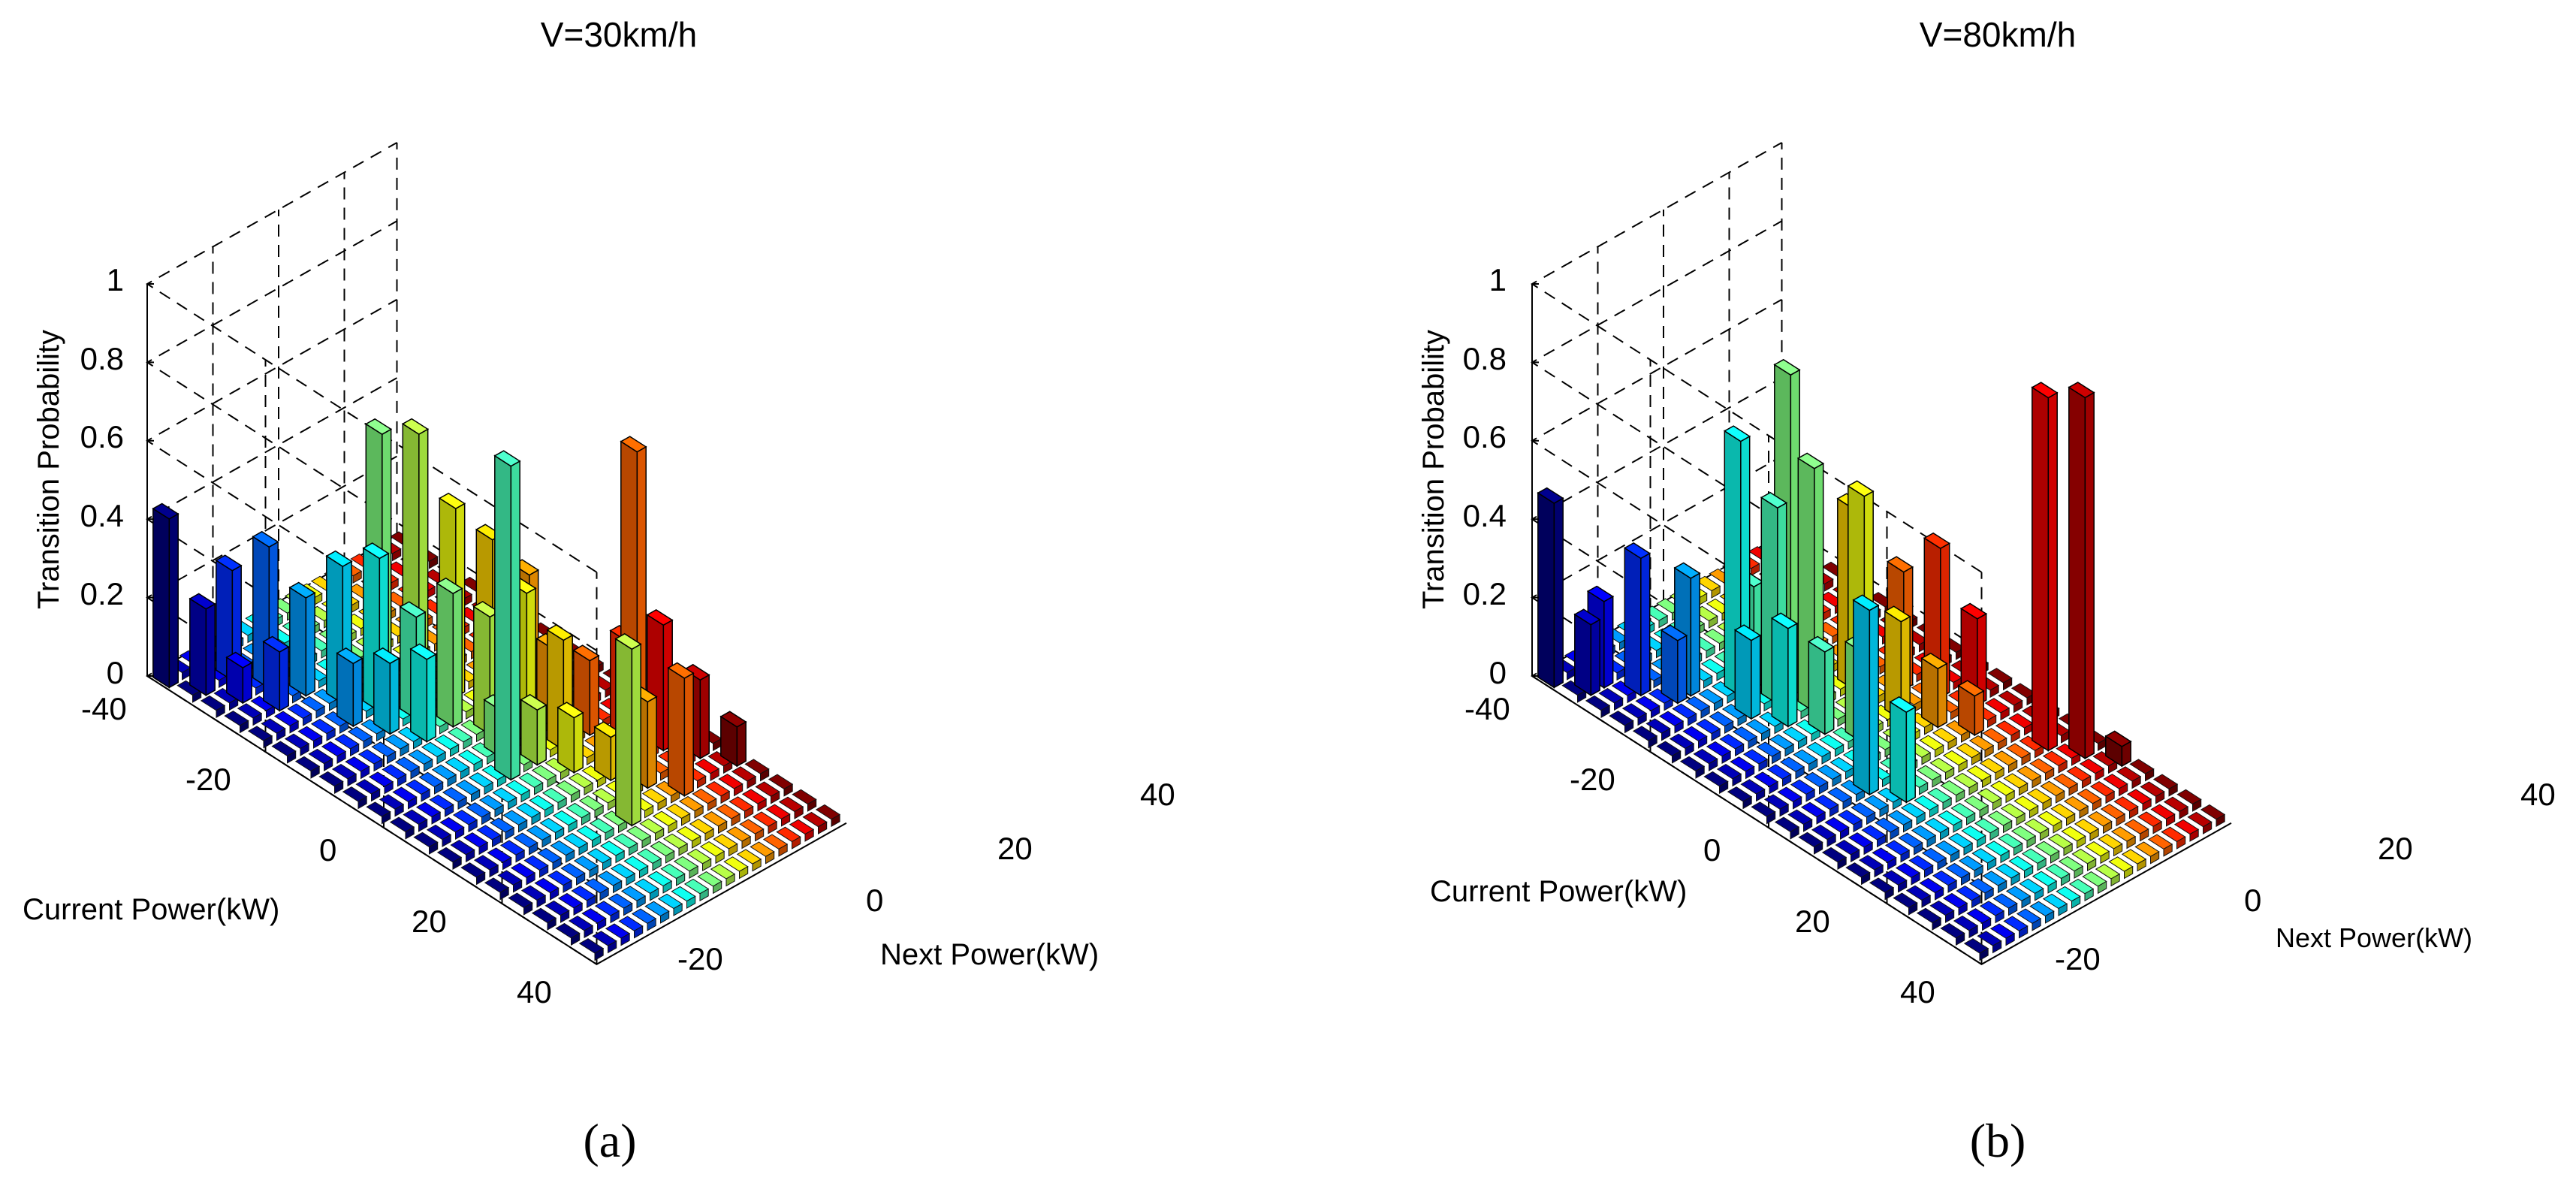  Describe the element at coordinates (1785, 670) in the screenshot. I see `panel-b-bar` at that location.